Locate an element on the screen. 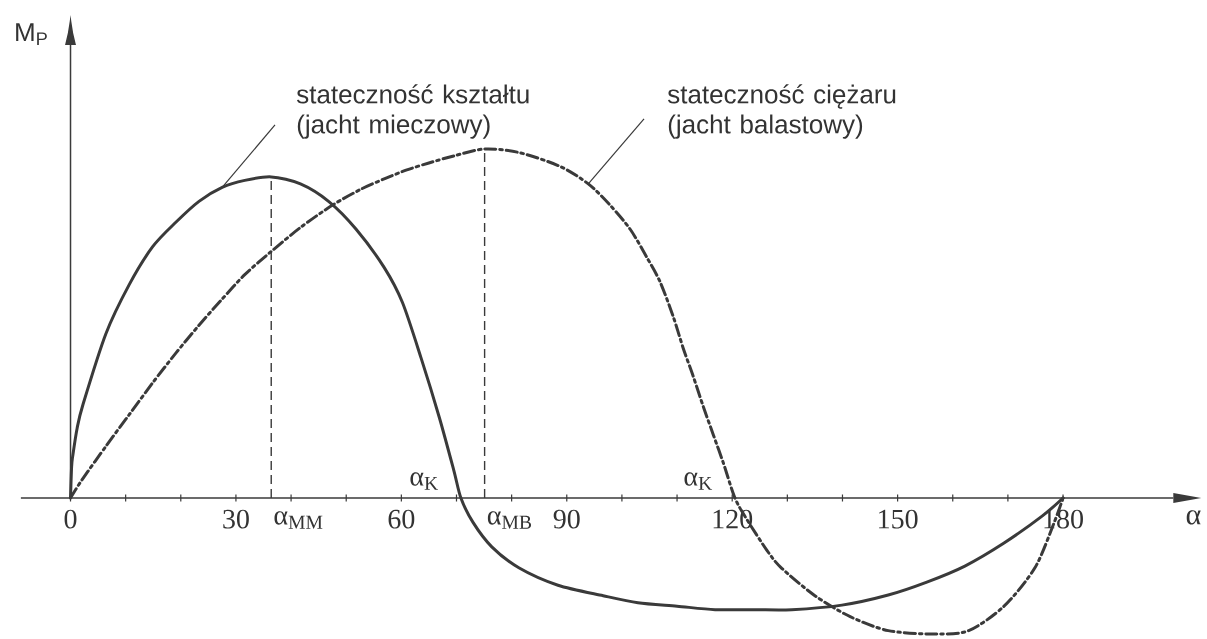  x-tick-label: 150 is located at coordinates (898, 519).